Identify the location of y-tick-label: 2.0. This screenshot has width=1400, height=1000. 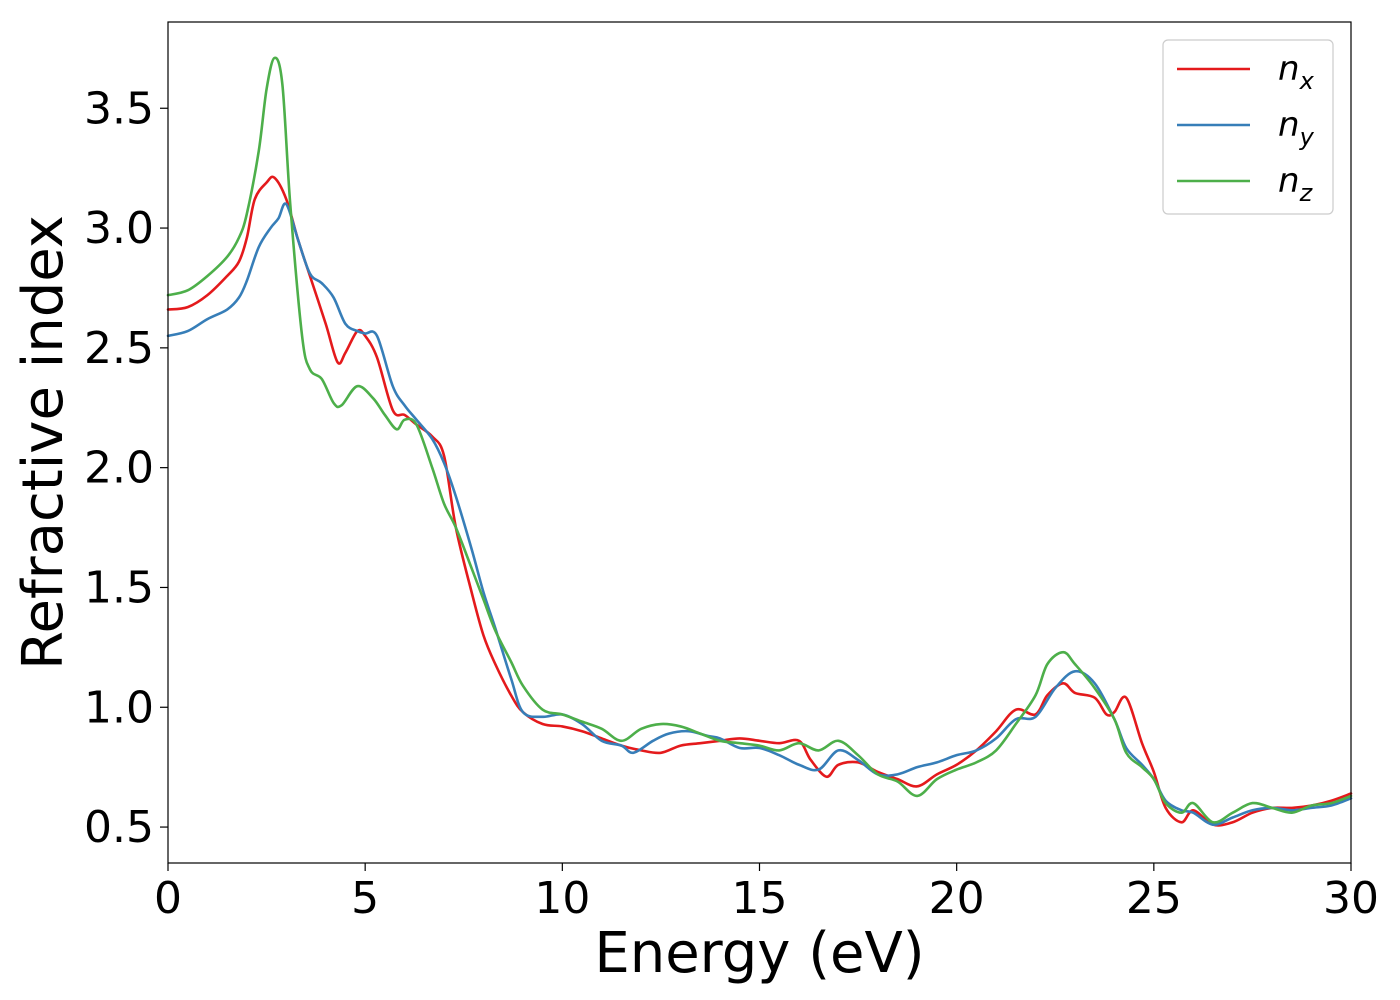
(119, 468).